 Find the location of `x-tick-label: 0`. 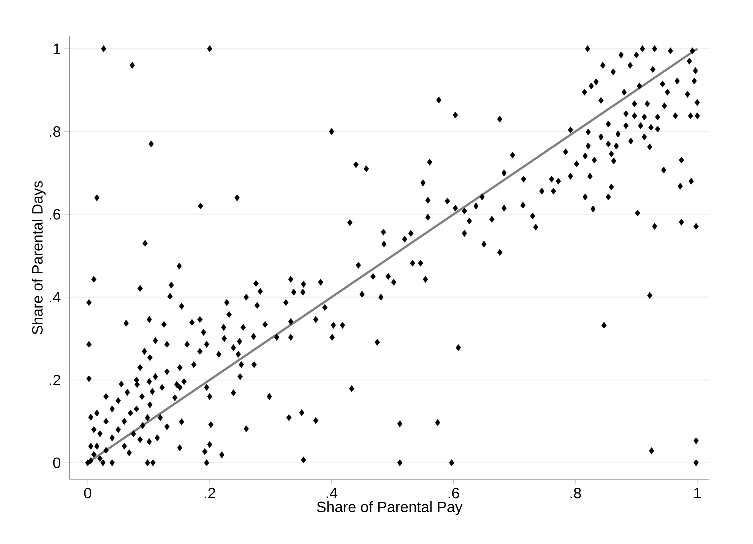

x-tick-label: 0 is located at coordinates (88, 493).